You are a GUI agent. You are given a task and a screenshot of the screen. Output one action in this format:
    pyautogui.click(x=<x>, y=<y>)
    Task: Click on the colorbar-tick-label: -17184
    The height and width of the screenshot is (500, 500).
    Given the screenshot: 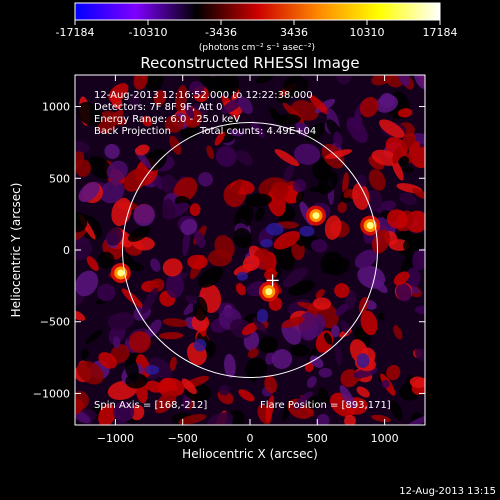 What is the action you would take?
    pyautogui.click(x=75, y=32)
    